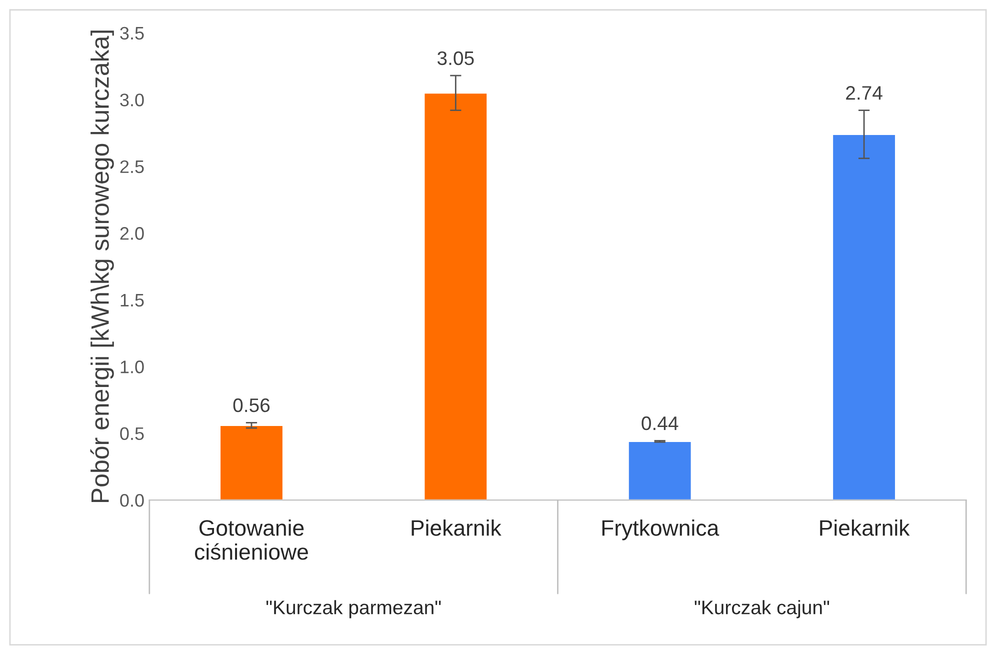 Image resolution: width=996 pixels, height=658 pixels. I want to click on y-tick-label: 1.0, so click(132, 367).